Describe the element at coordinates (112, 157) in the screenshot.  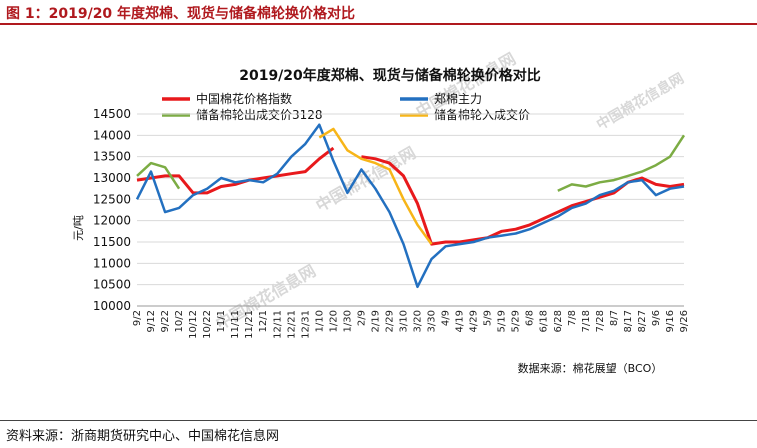
I see `y-tick-label: 13500` at that location.